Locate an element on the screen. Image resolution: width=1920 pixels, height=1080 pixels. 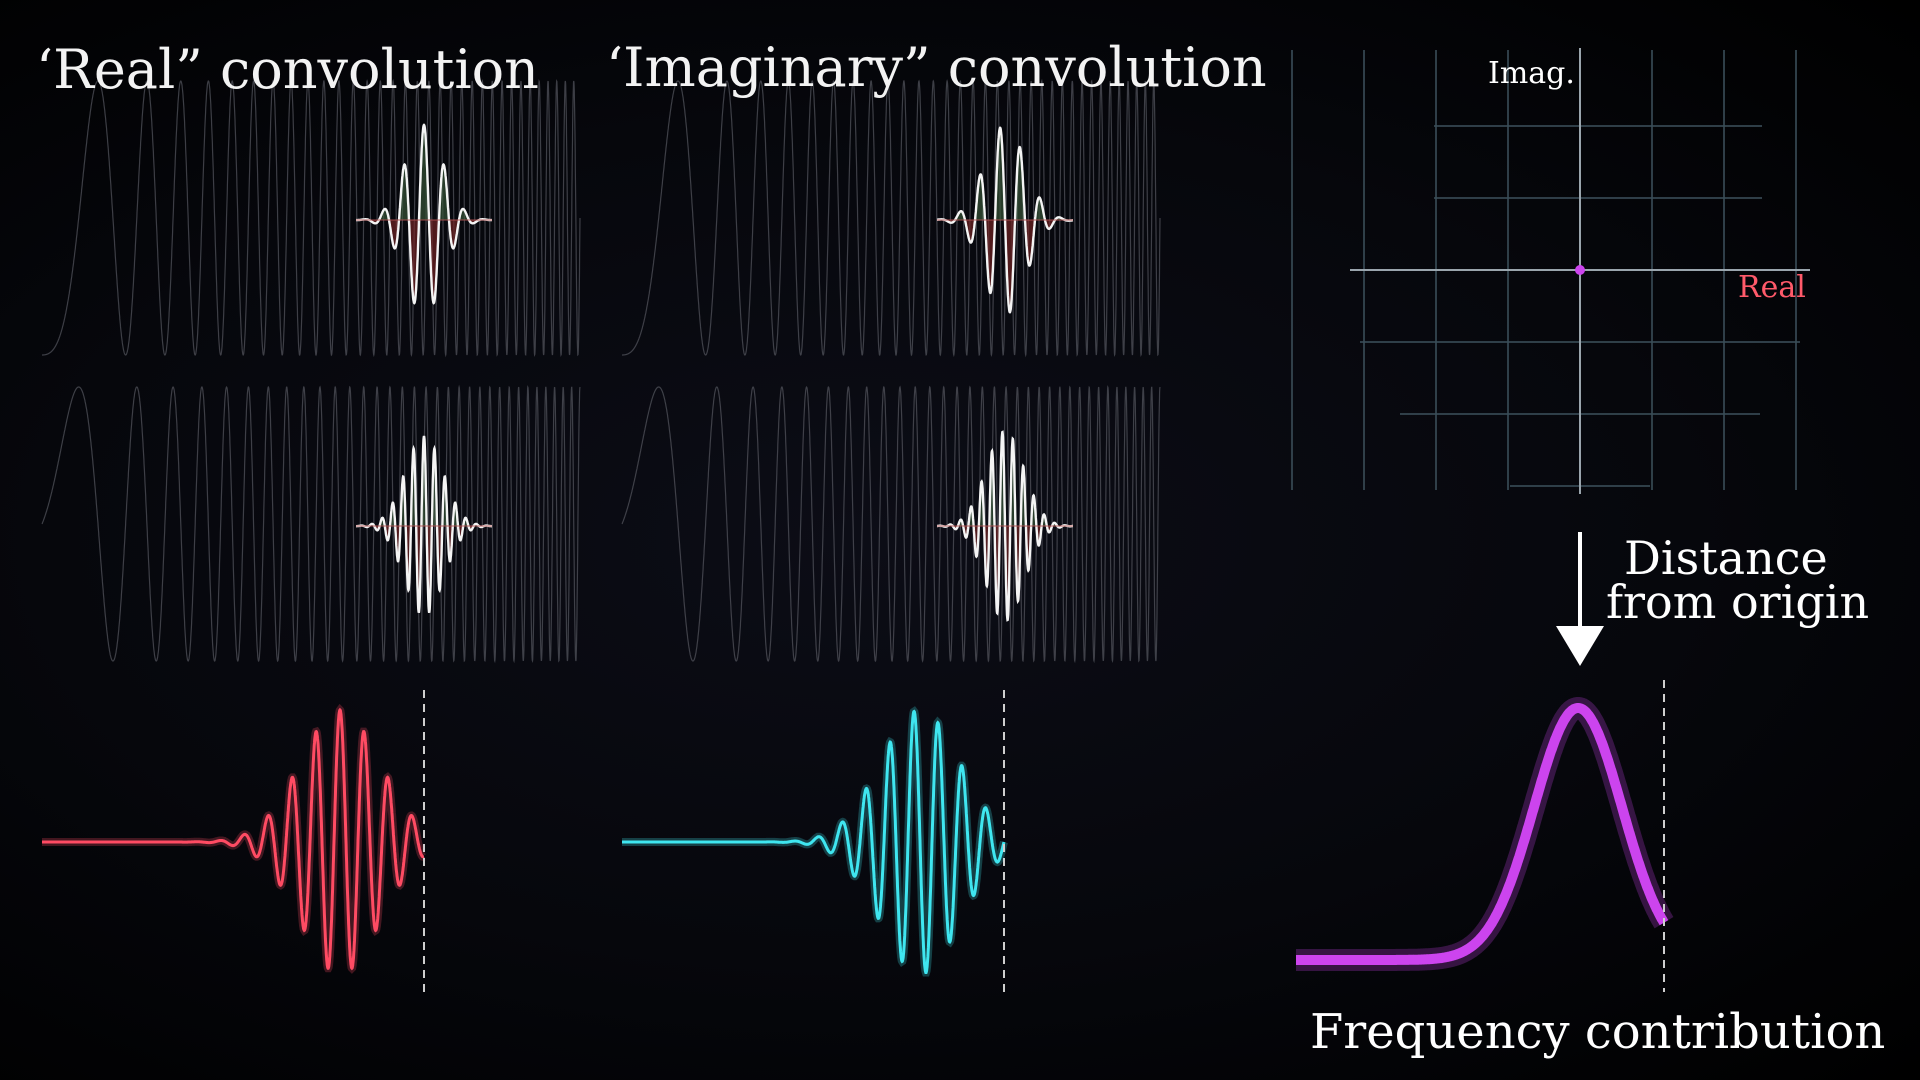
origin-dot-icon is located at coordinates (1580, 270).